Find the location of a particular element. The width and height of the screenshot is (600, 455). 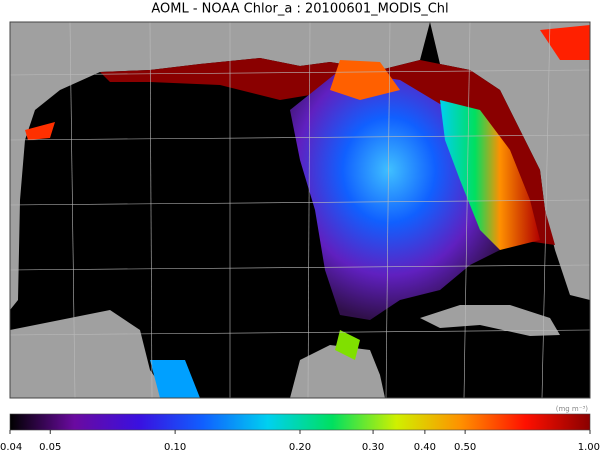

atlantic-coast is located at coordinates (565, 42).